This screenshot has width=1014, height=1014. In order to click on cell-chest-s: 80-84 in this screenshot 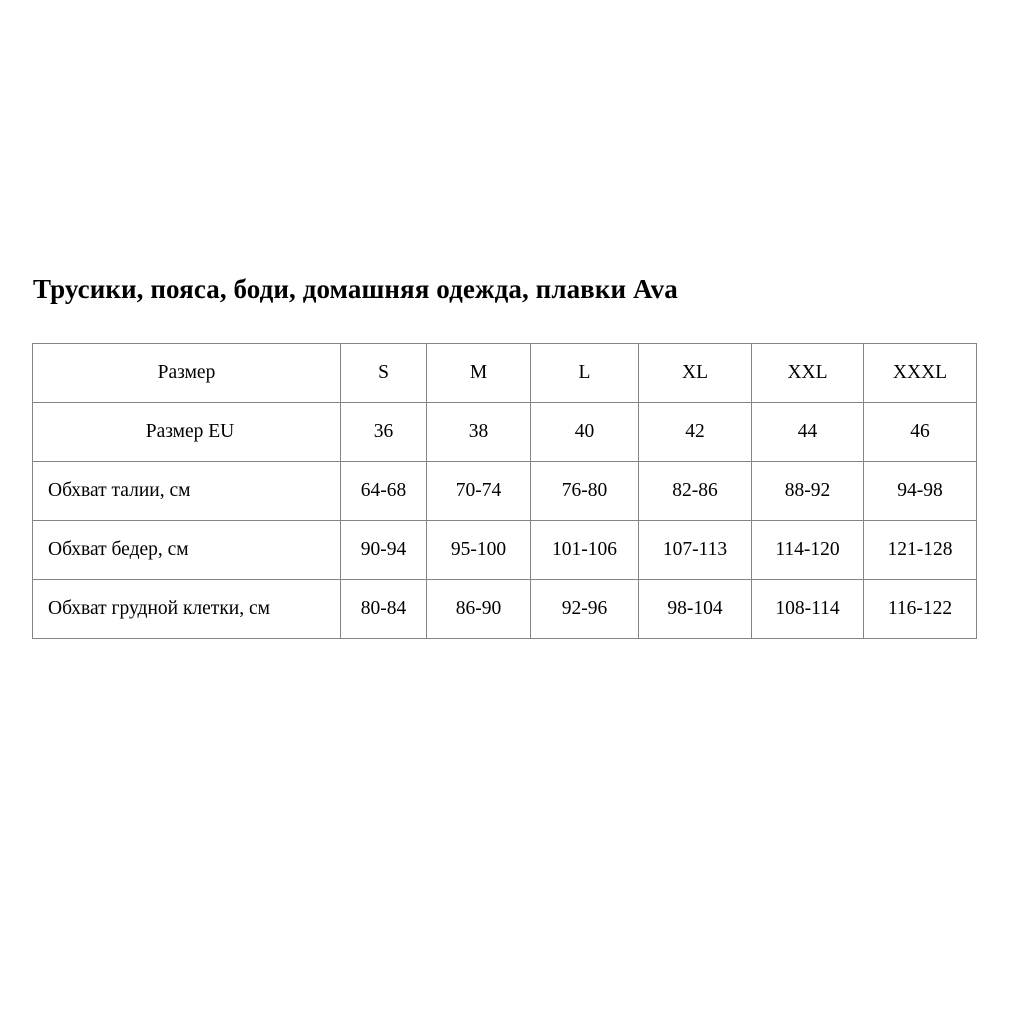, I will do `click(383, 609)`.